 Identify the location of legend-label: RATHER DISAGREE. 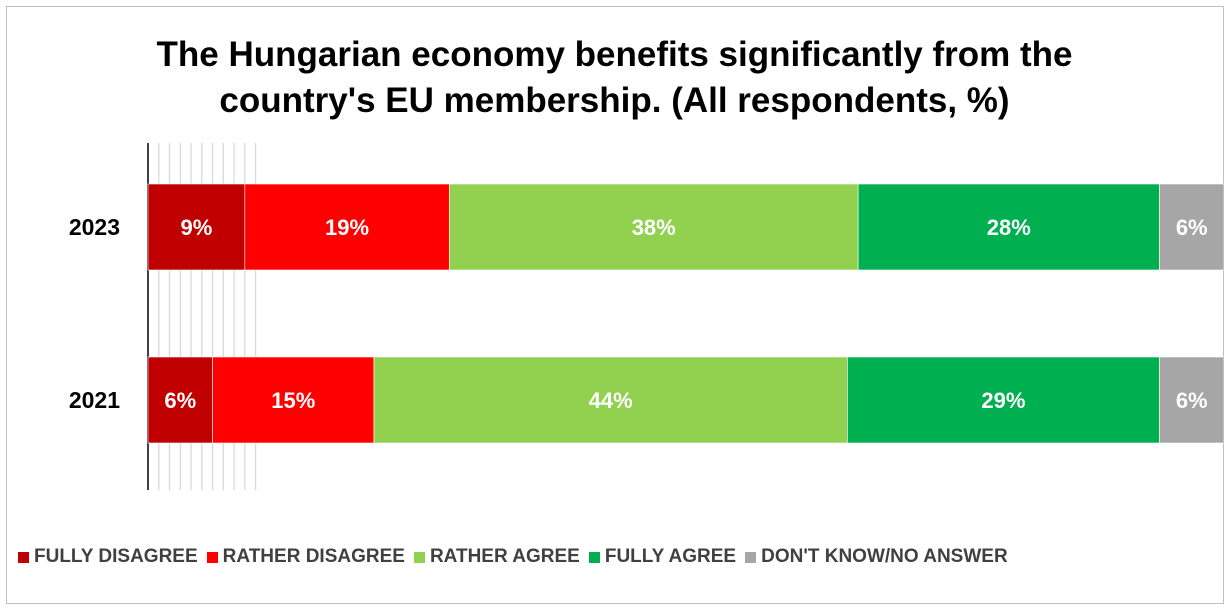
(313, 556).